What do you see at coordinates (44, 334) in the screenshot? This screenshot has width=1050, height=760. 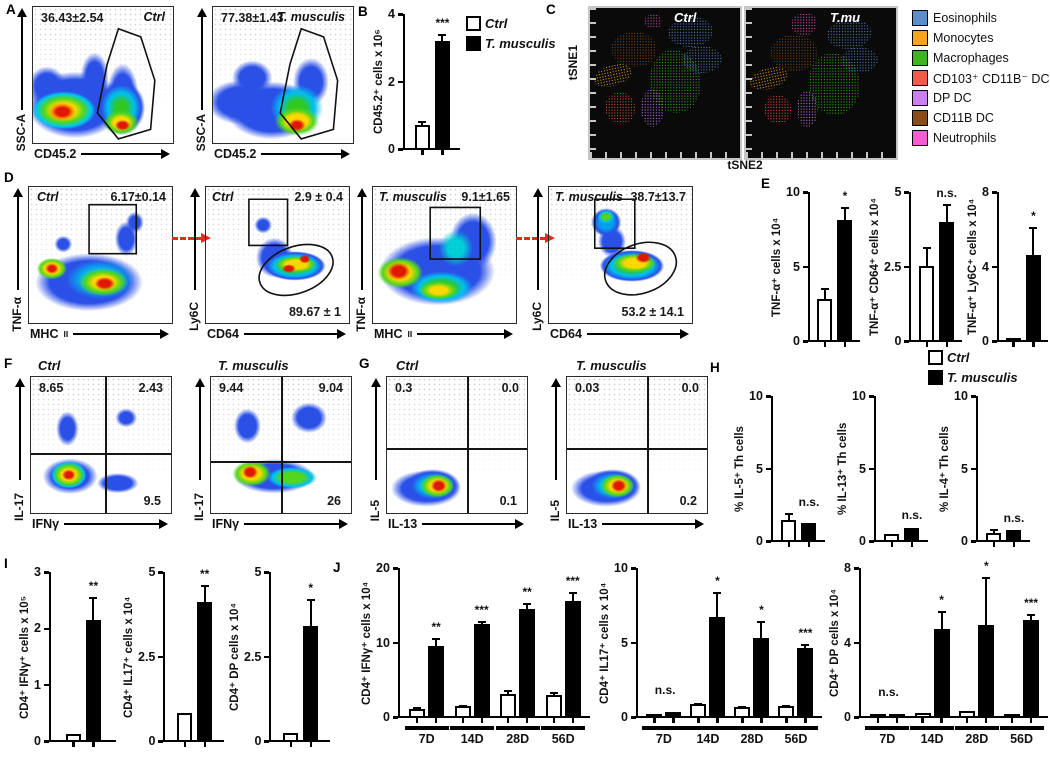 I see `x-axis-label: MHC` at bounding box center [44, 334].